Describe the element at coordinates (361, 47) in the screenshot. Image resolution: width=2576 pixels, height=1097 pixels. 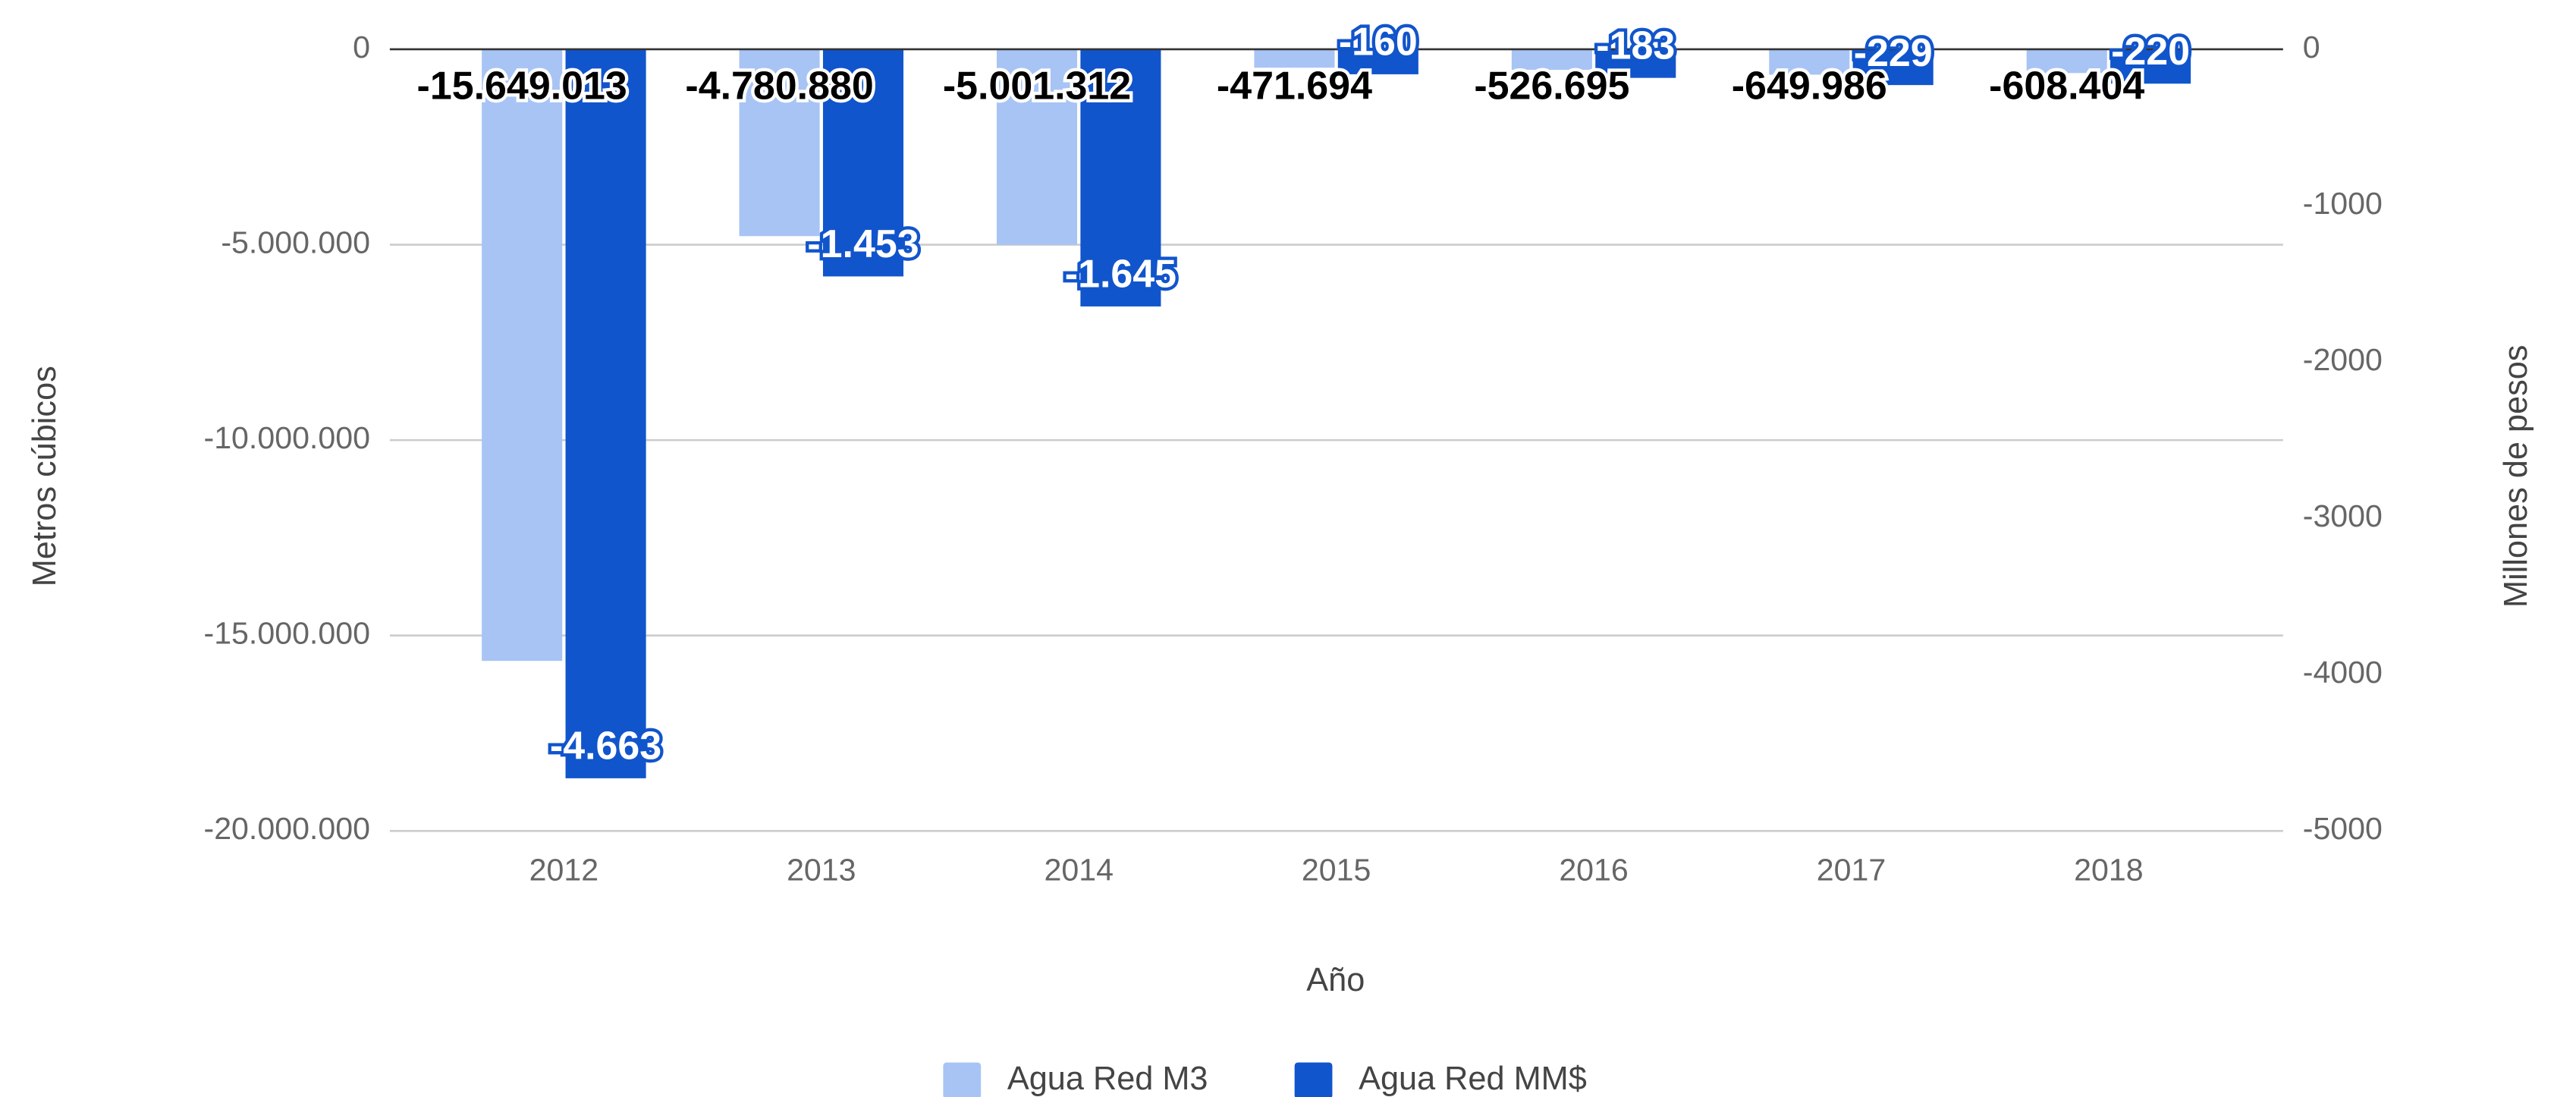
I see `y-tick-label: 0` at that location.